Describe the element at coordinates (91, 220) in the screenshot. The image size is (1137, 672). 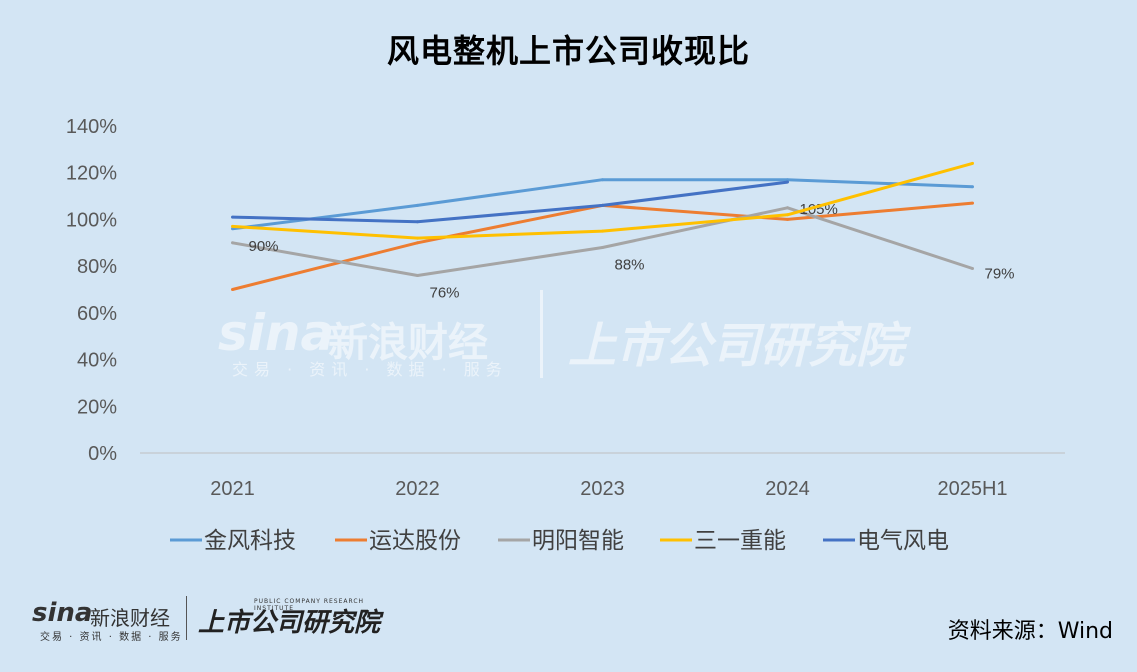
I see `y-tick-label: 100%` at that location.